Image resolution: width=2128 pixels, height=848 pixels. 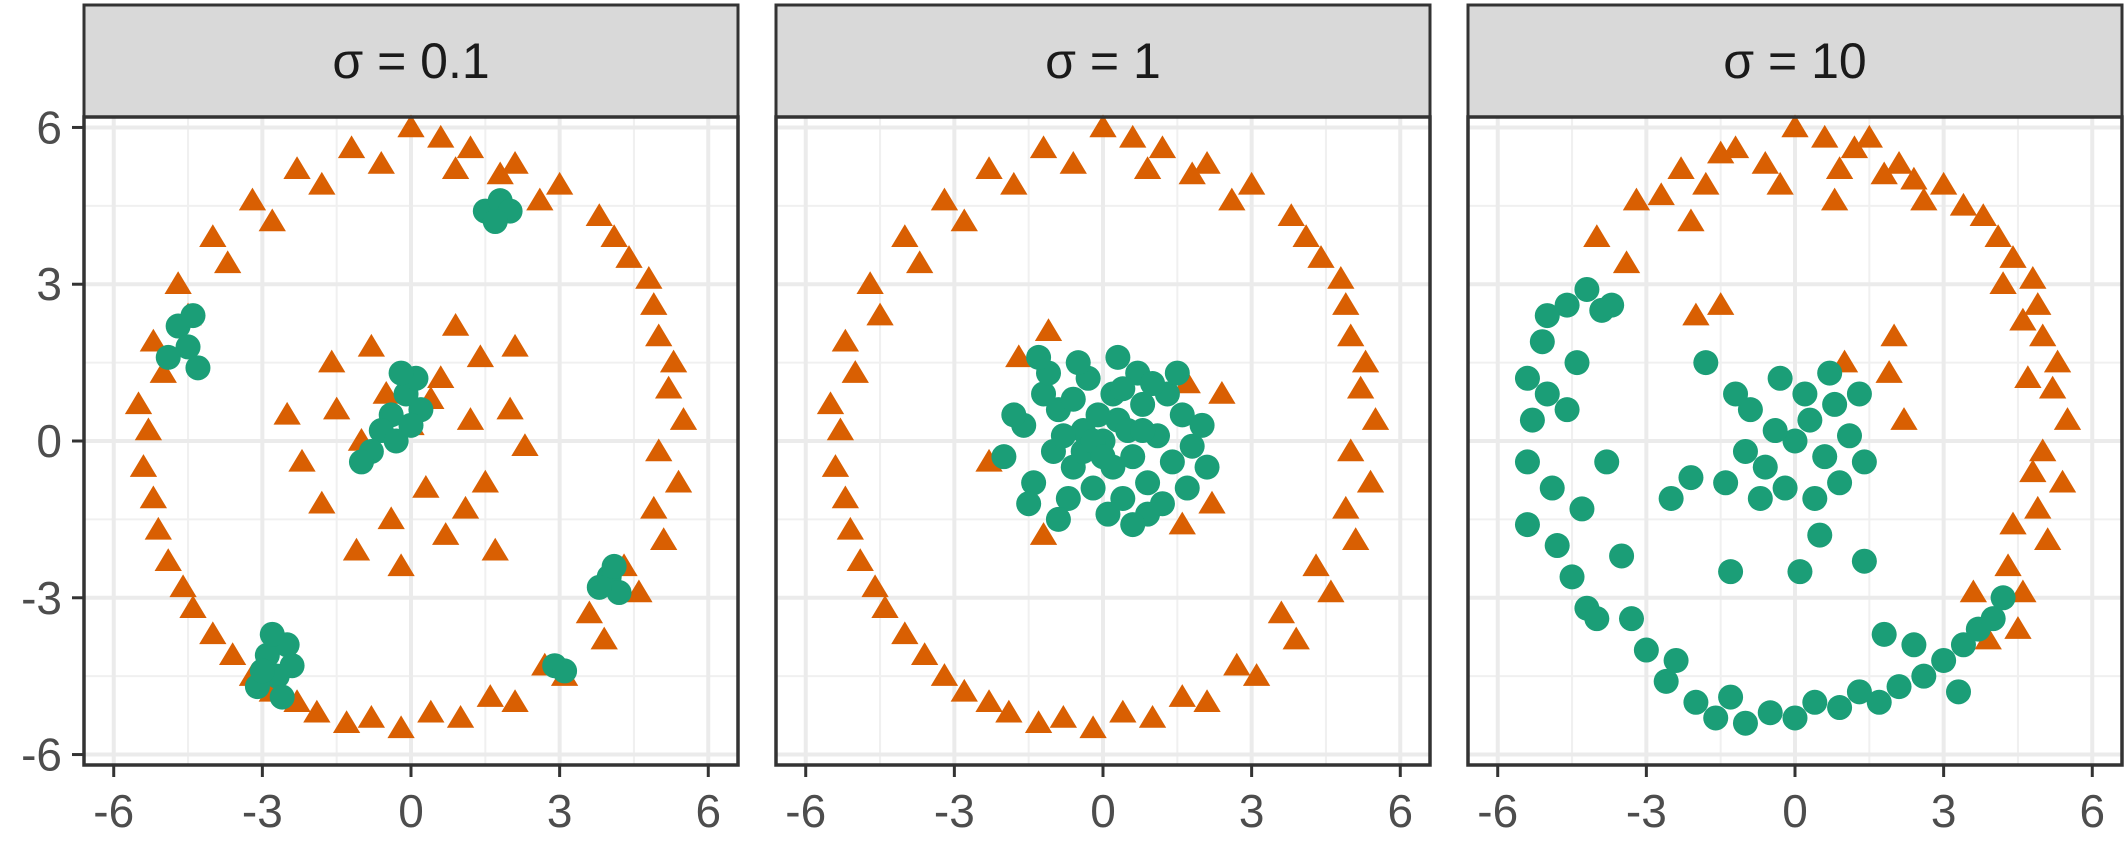 I want to click on facet-strip, so click(x=1795, y=61).